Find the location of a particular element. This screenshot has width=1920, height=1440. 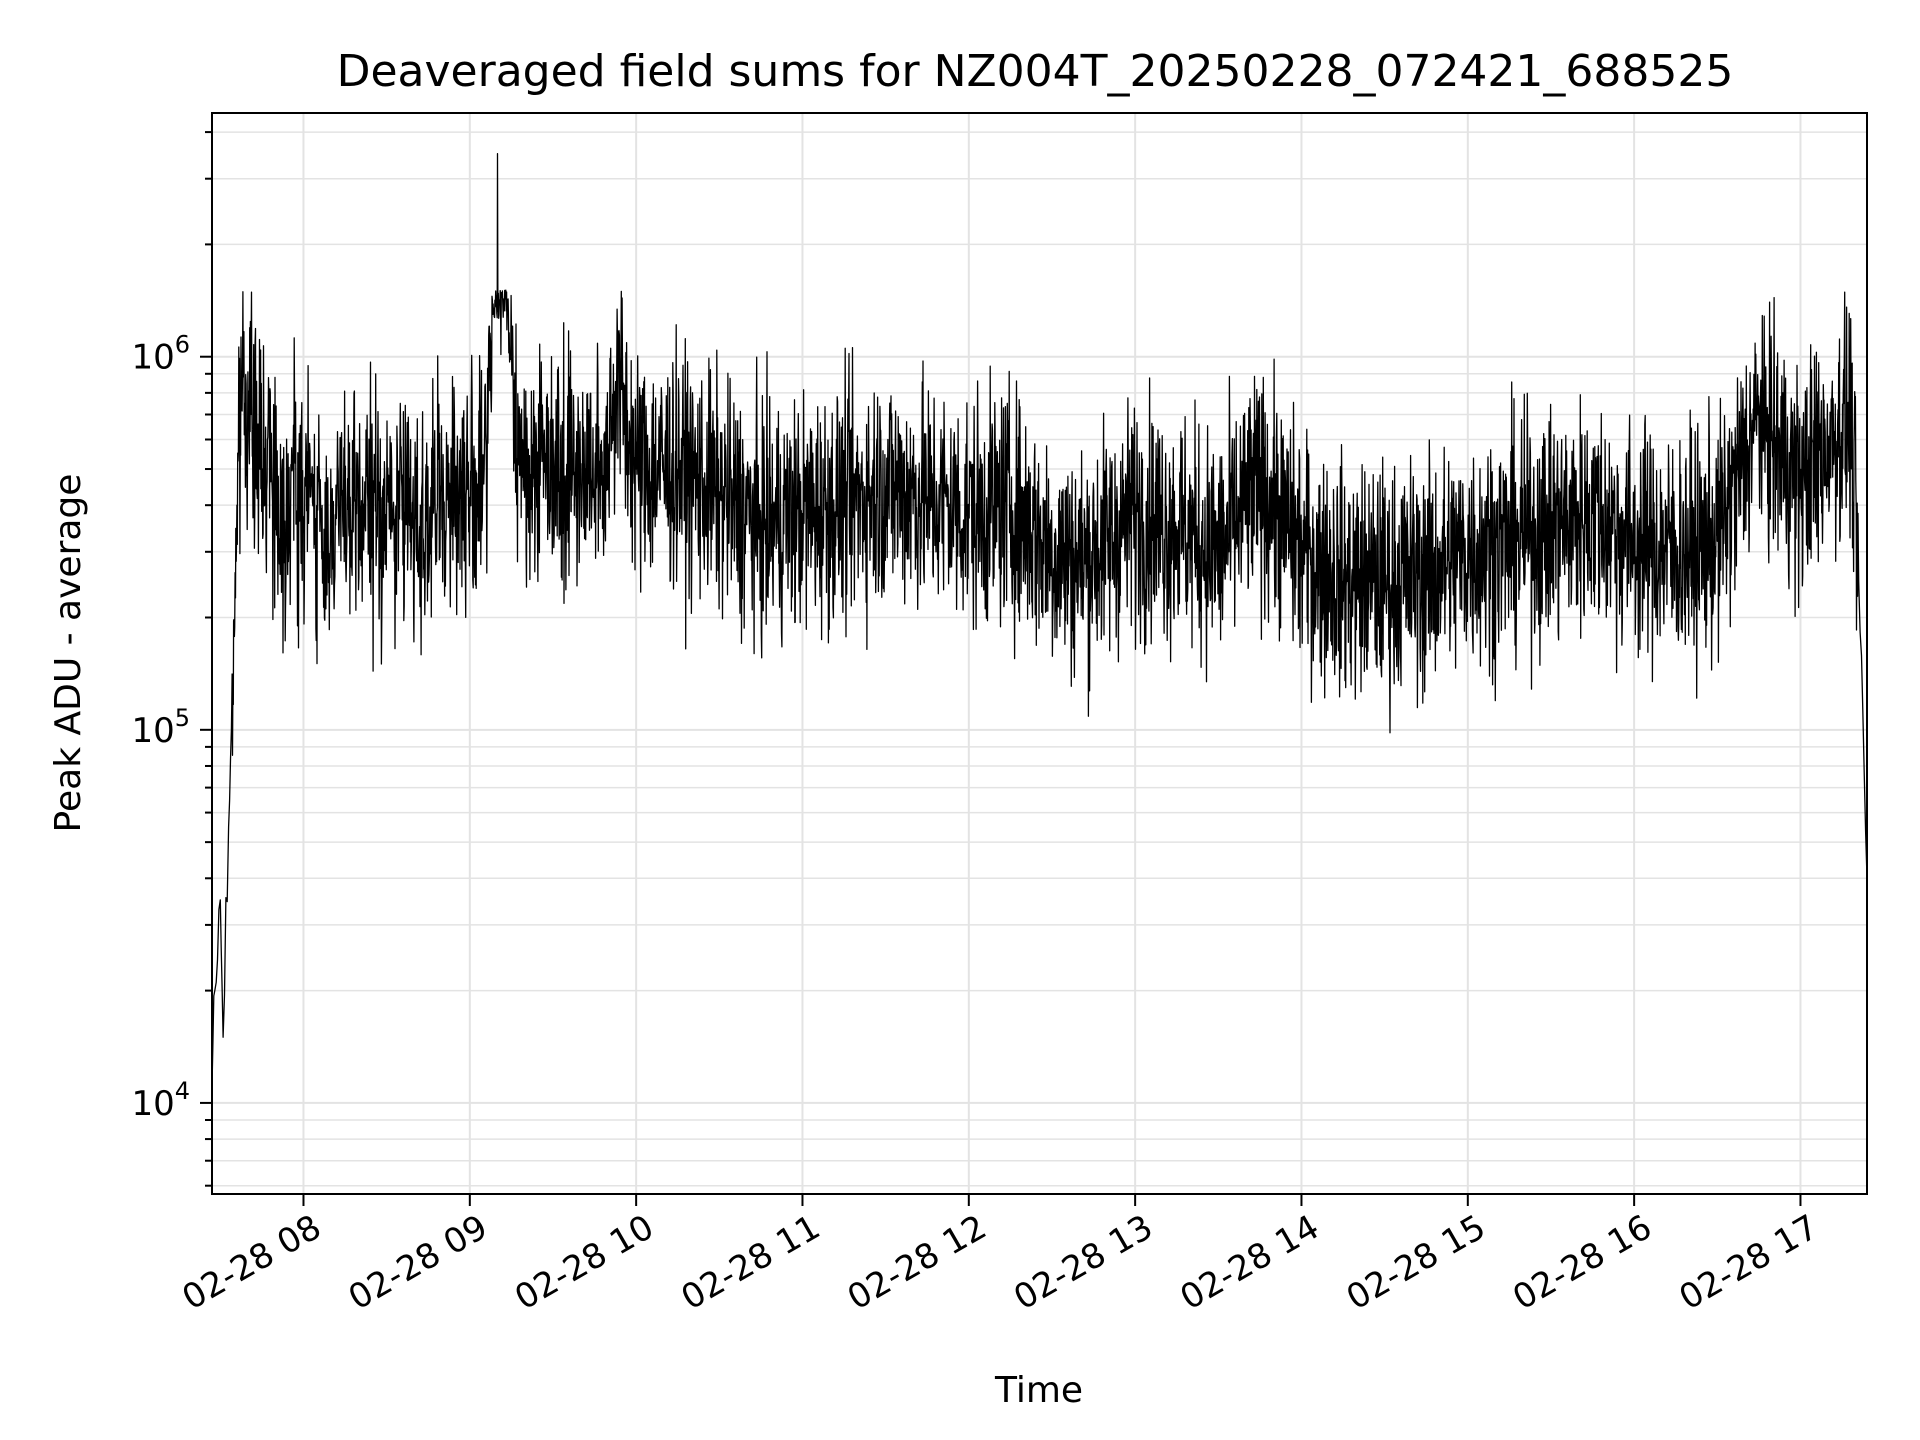

x-axis-label: Time is located at coordinates (1038, 1390).